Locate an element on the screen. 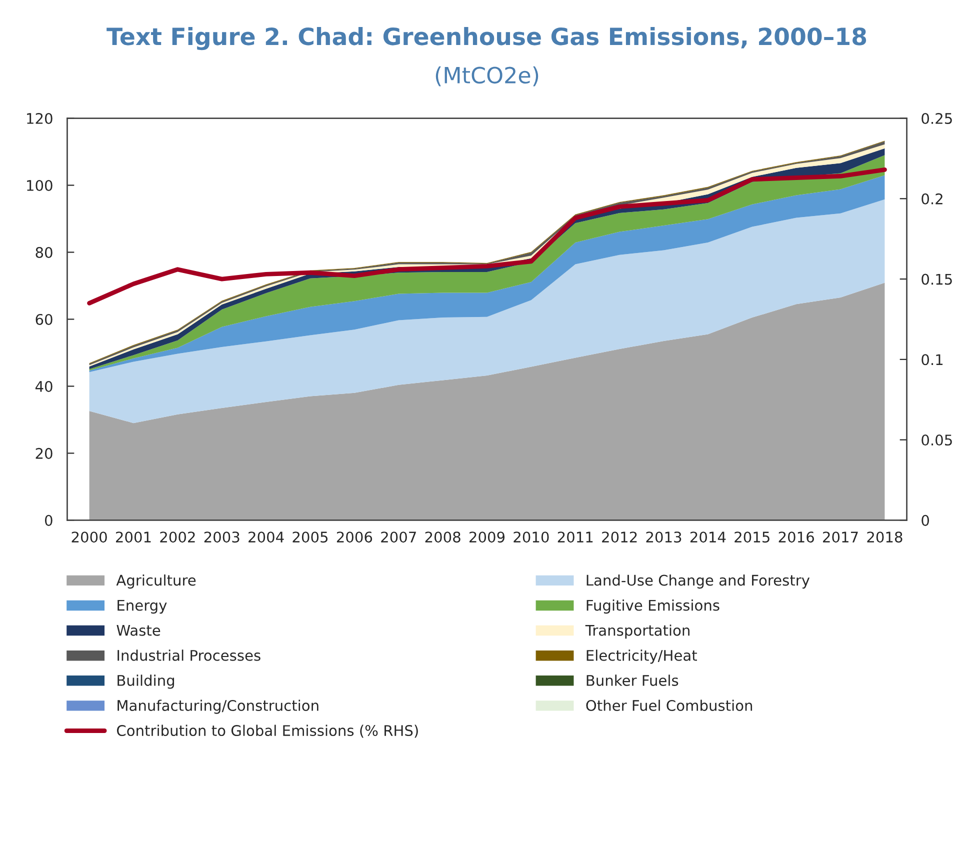 Image resolution: width=974 pixels, height=857 pixels. x-tick-label: 2010 is located at coordinates (531, 537).